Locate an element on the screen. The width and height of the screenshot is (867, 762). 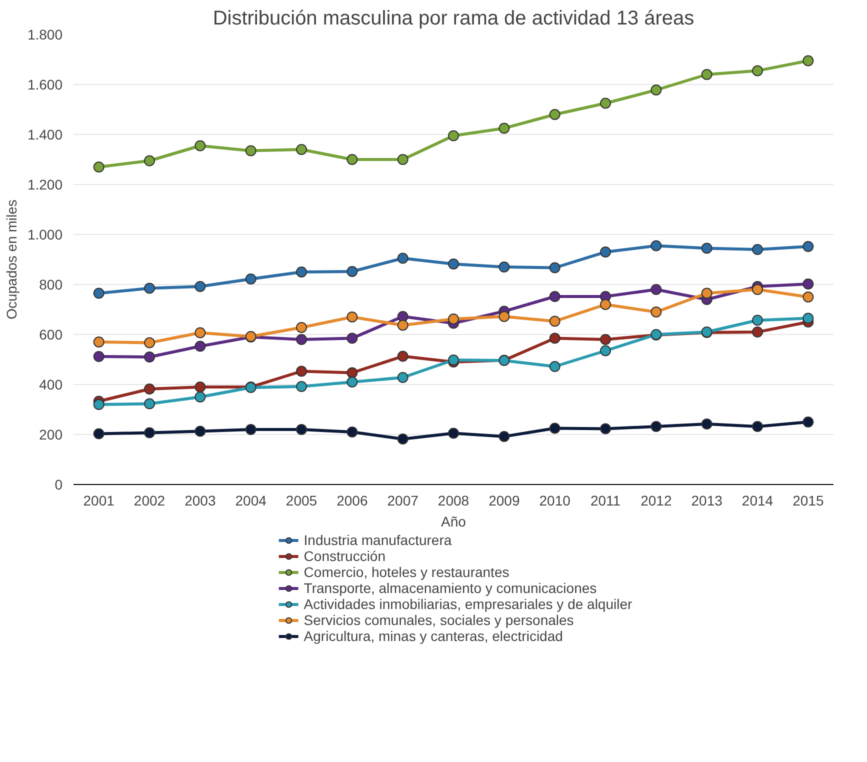
x-tick-label: 2015 is located at coordinates (808, 500).